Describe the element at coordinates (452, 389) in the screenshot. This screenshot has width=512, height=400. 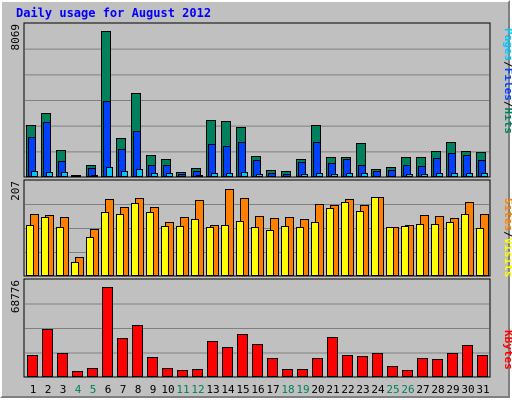
I see `day-label: 29` at that location.